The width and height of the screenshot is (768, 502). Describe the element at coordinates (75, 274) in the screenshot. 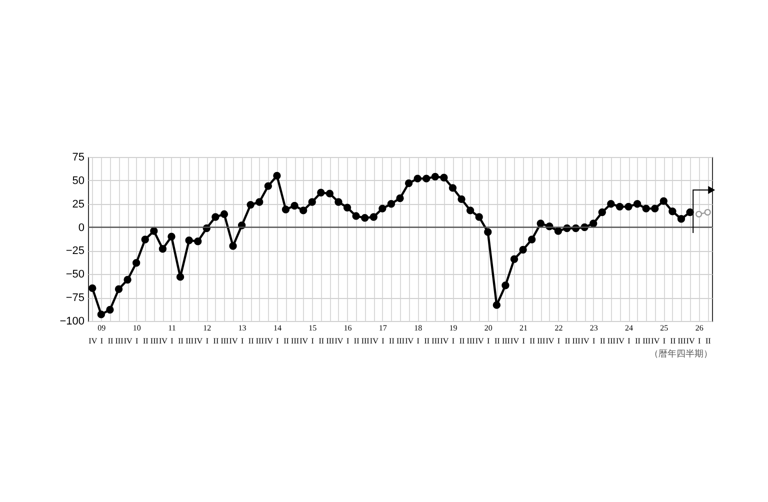

I see `y-tick-label: −50` at that location.